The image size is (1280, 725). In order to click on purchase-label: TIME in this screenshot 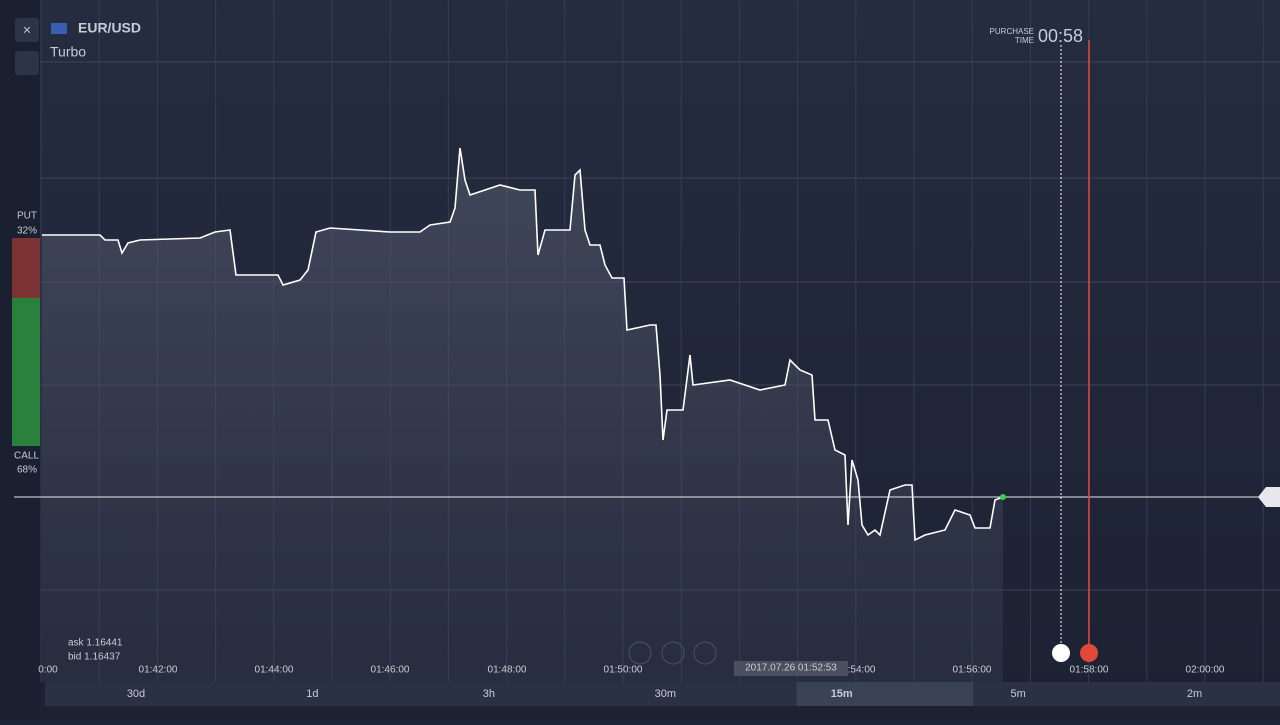, I will do `click(1024, 40)`.